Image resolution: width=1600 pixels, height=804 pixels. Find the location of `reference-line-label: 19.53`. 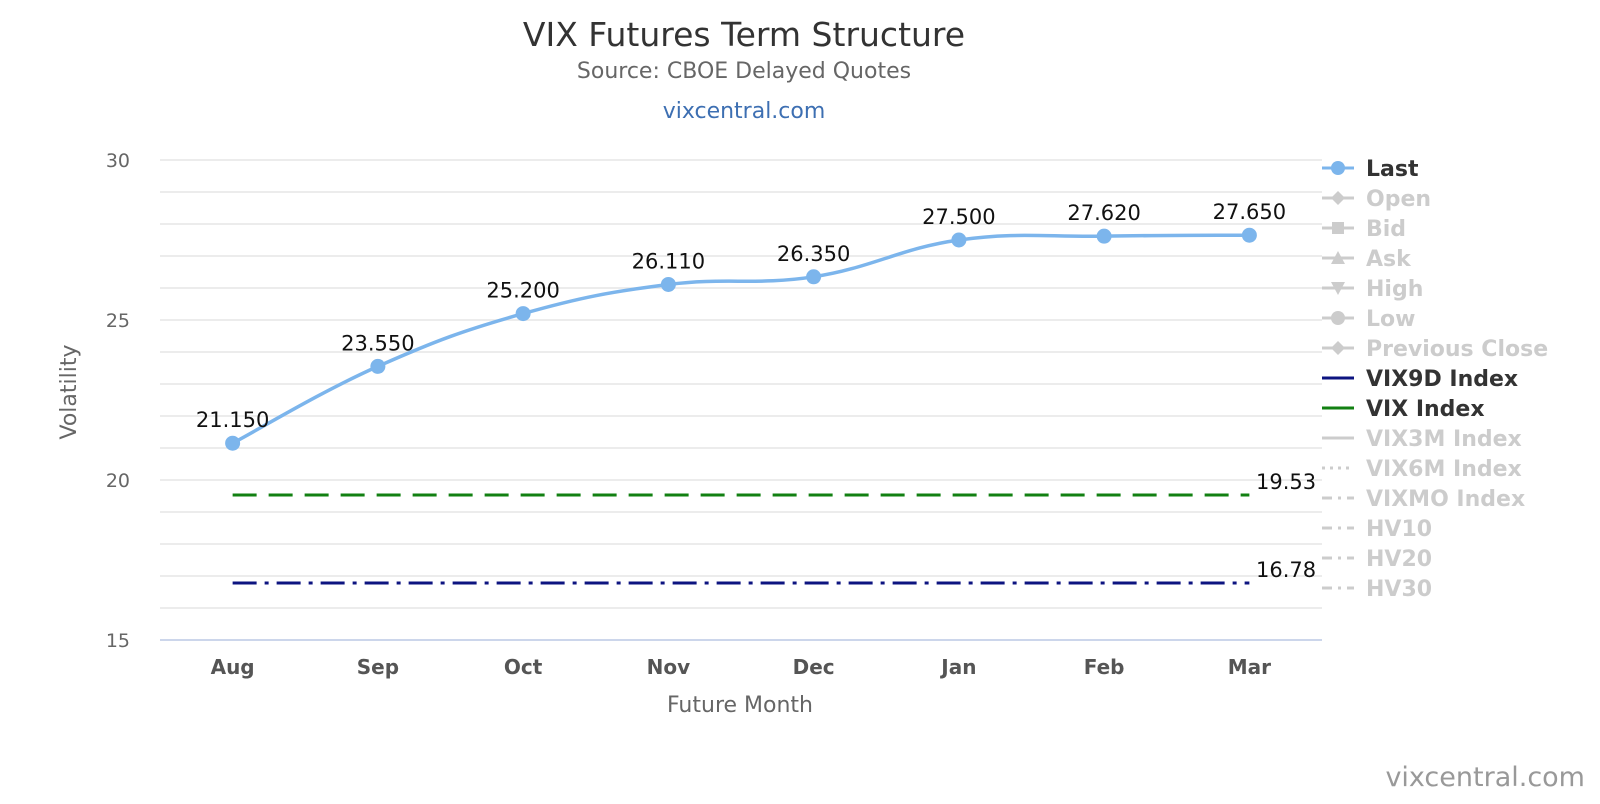

reference-line-label: 19.53 is located at coordinates (1286, 482).